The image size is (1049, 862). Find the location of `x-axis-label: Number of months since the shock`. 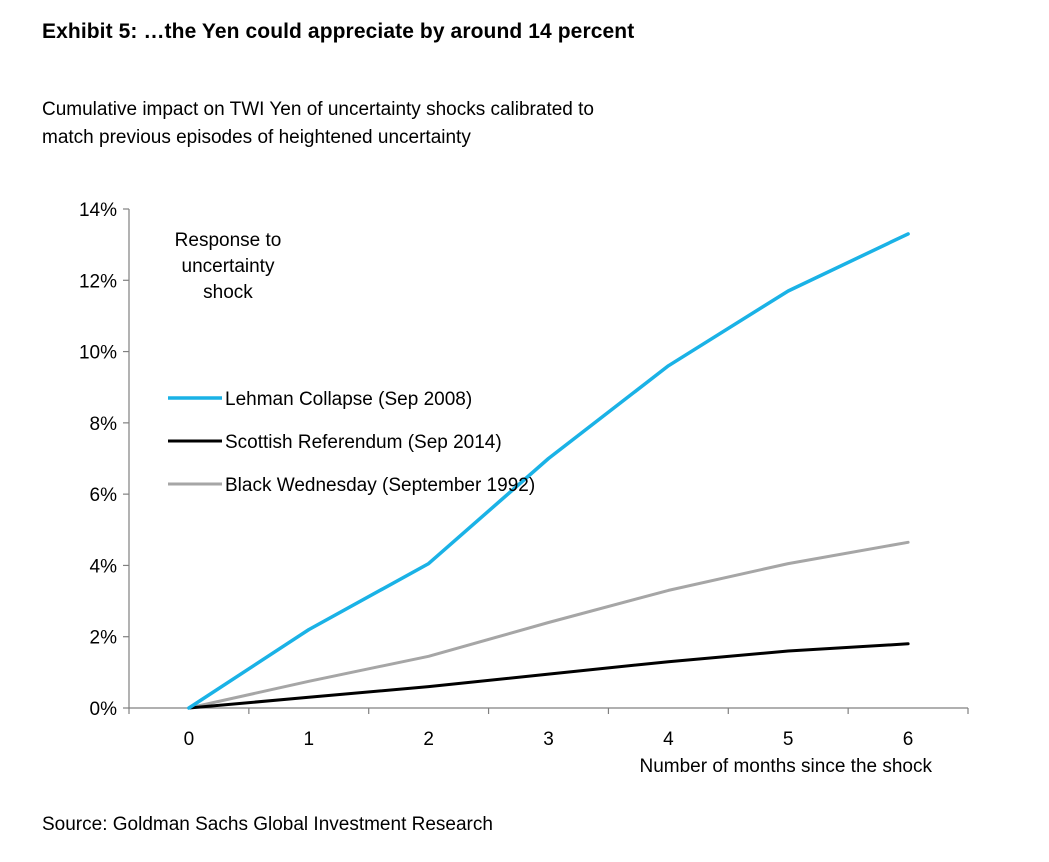

x-axis-label: Number of months since the shock is located at coordinates (785, 766).